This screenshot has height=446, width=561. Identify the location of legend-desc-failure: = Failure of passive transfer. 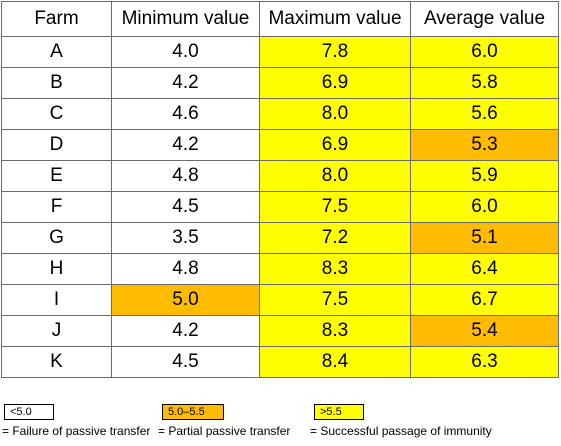
(76, 431).